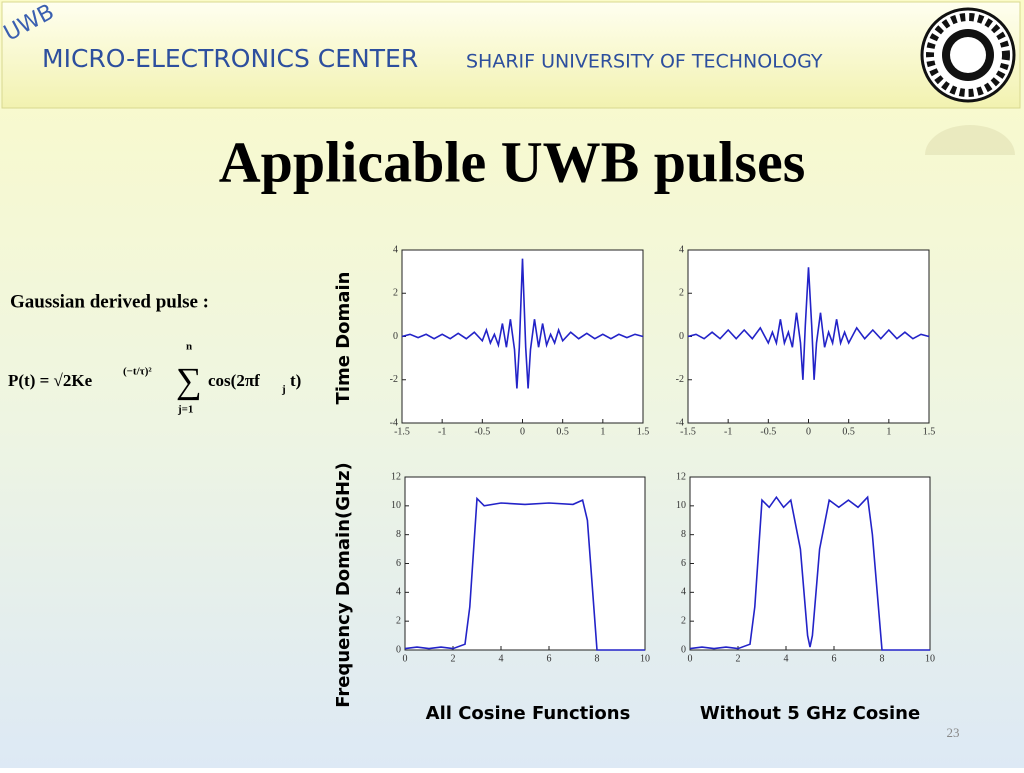  Describe the element at coordinates (968, 55) in the screenshot. I see `logo` at that location.